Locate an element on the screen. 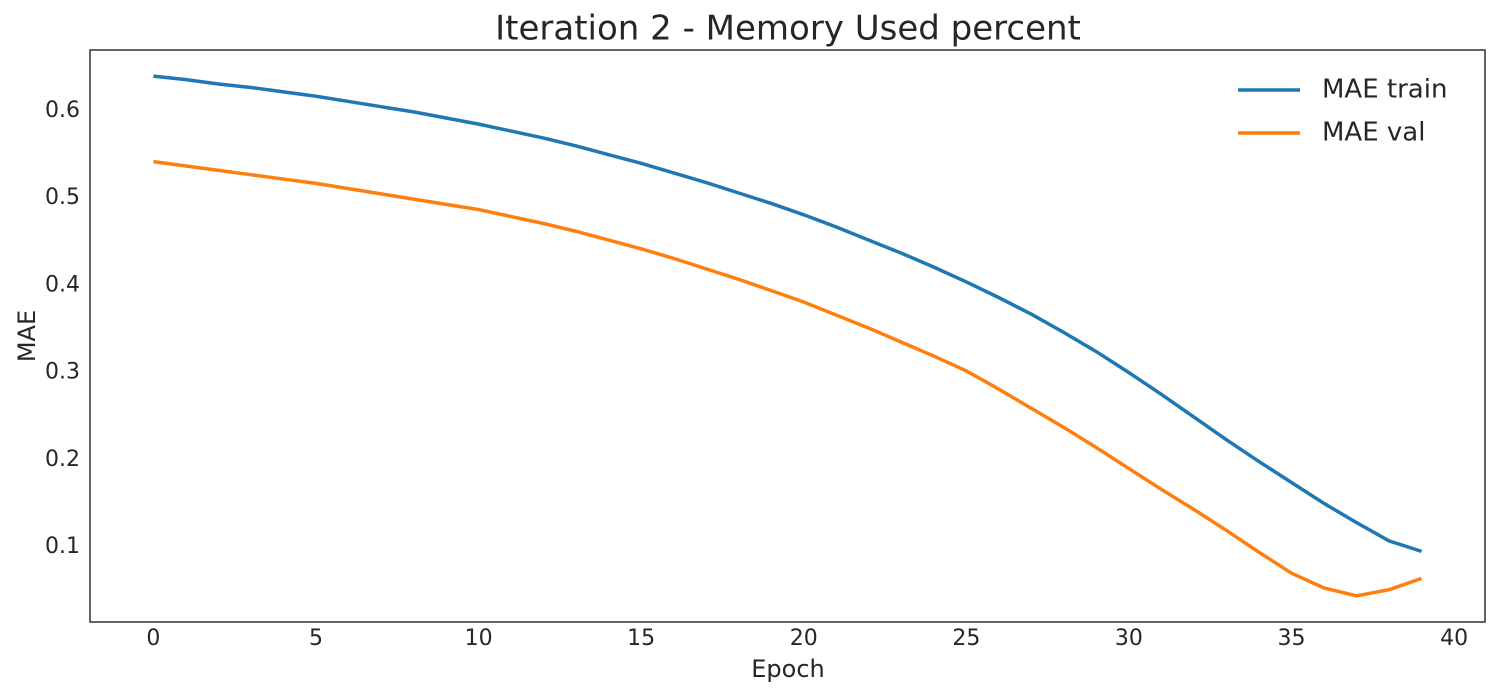  y-tick-label: 0.6 is located at coordinates (62, 110).